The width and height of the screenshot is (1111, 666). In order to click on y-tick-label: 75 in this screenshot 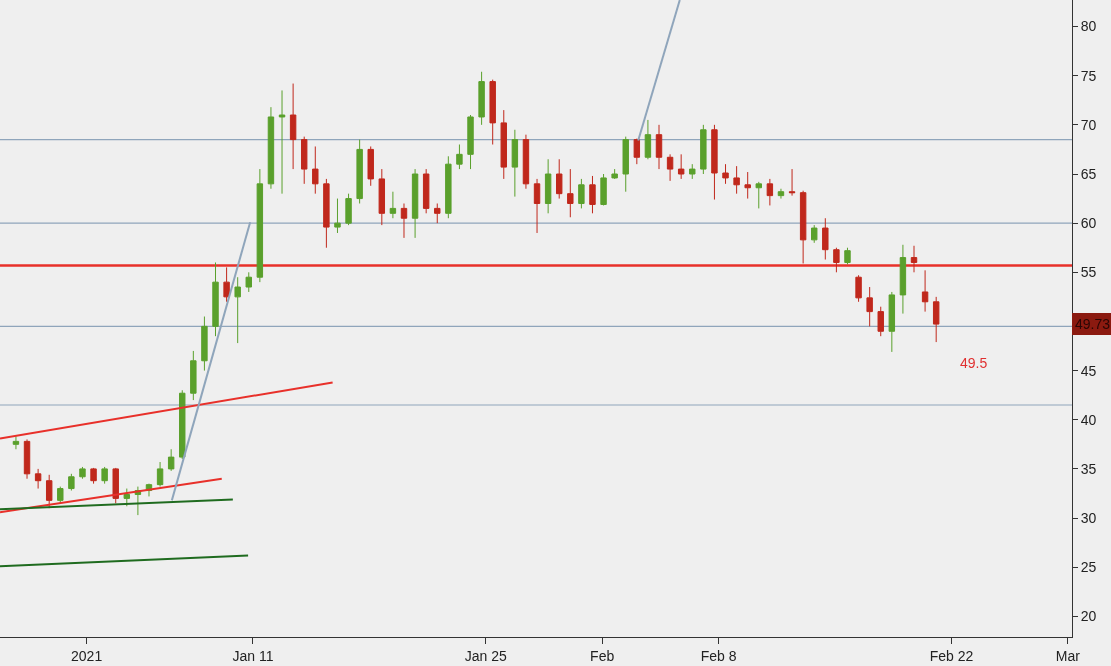, I will do `click(1088, 75)`.